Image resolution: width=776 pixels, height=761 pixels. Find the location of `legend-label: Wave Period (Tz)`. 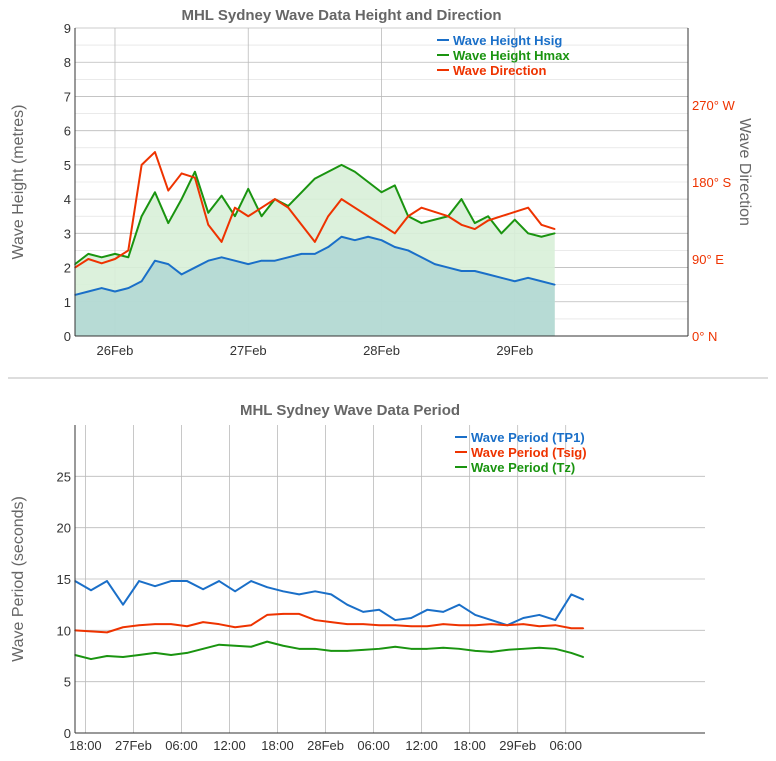

legend-label: Wave Period (Tz) is located at coordinates (523, 467).